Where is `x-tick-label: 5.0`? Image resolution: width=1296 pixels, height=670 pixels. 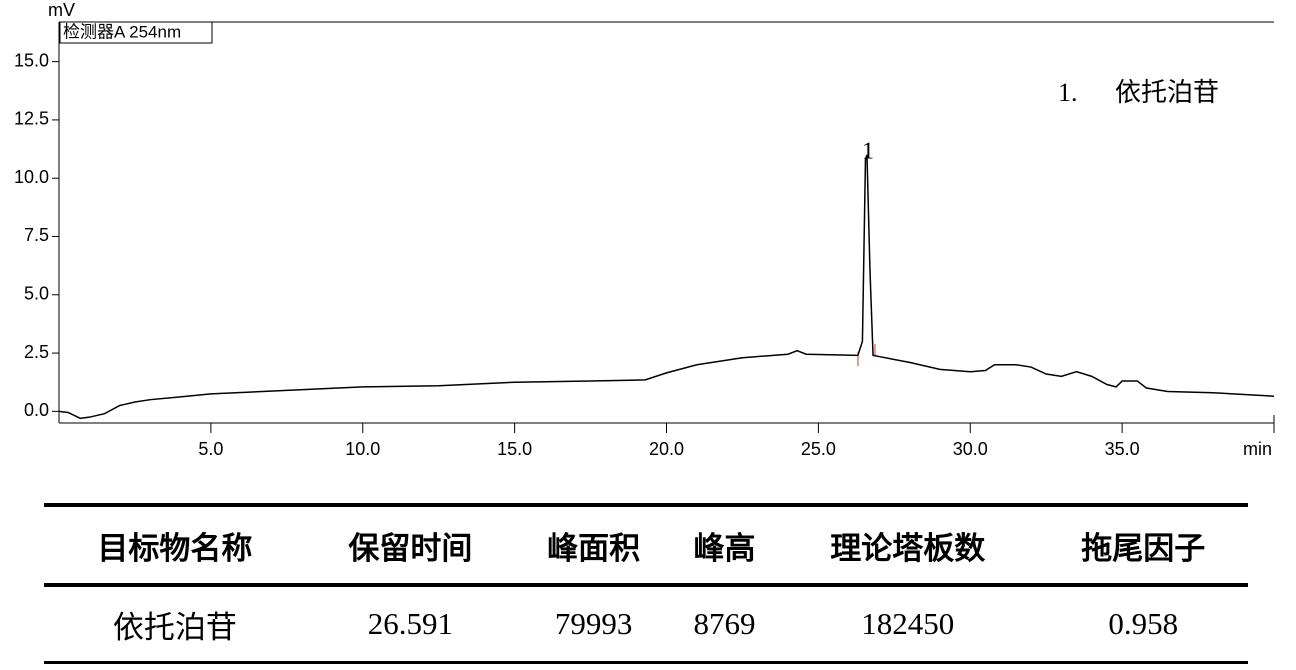
x-tick-label: 5.0 is located at coordinates (210, 449).